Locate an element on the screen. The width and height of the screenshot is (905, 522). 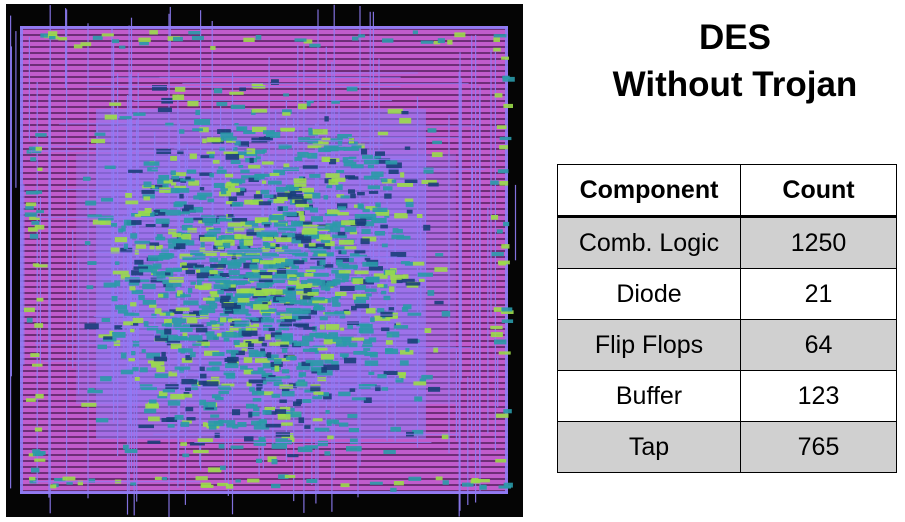
row-count: 64 is located at coordinates (818, 345).